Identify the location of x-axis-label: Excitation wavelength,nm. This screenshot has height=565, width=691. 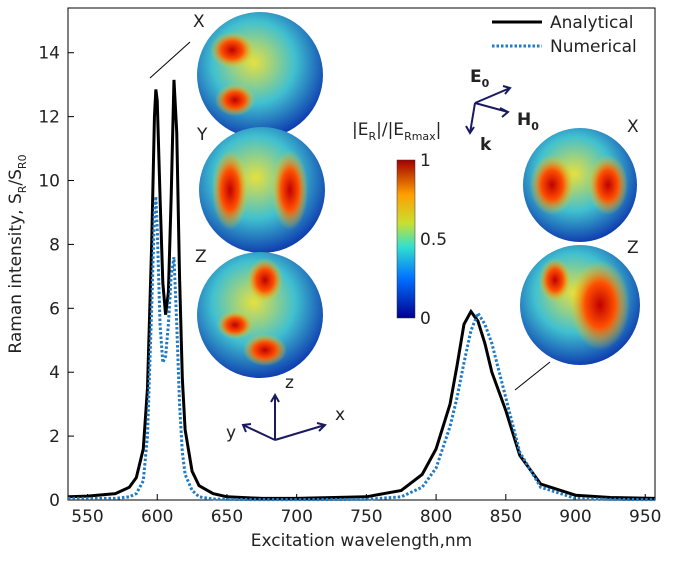
(361, 541).